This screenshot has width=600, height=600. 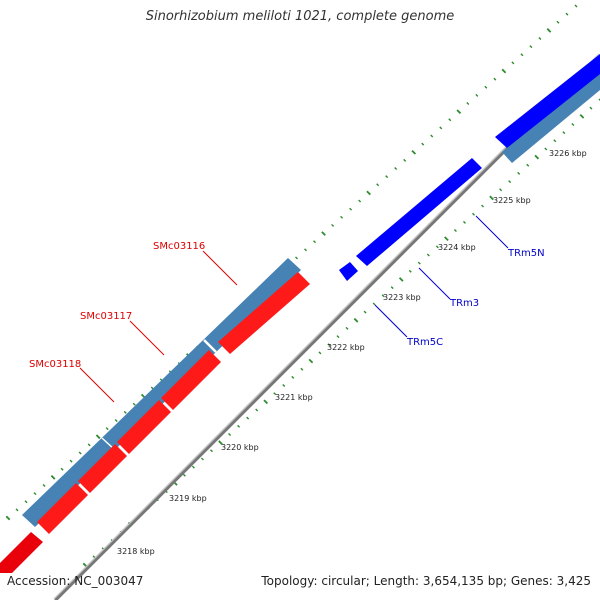 What do you see at coordinates (402, 297) in the screenshot?
I see `scale-label: 3223 kbp` at bounding box center [402, 297].